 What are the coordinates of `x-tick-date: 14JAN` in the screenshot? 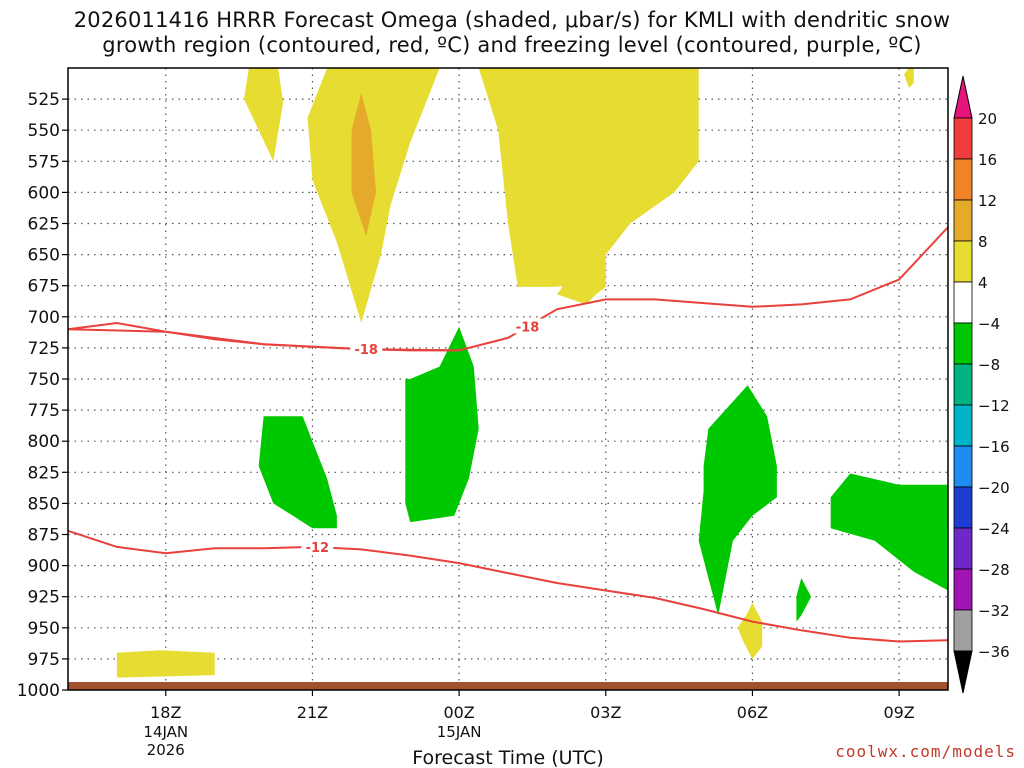 It's located at (165, 732).